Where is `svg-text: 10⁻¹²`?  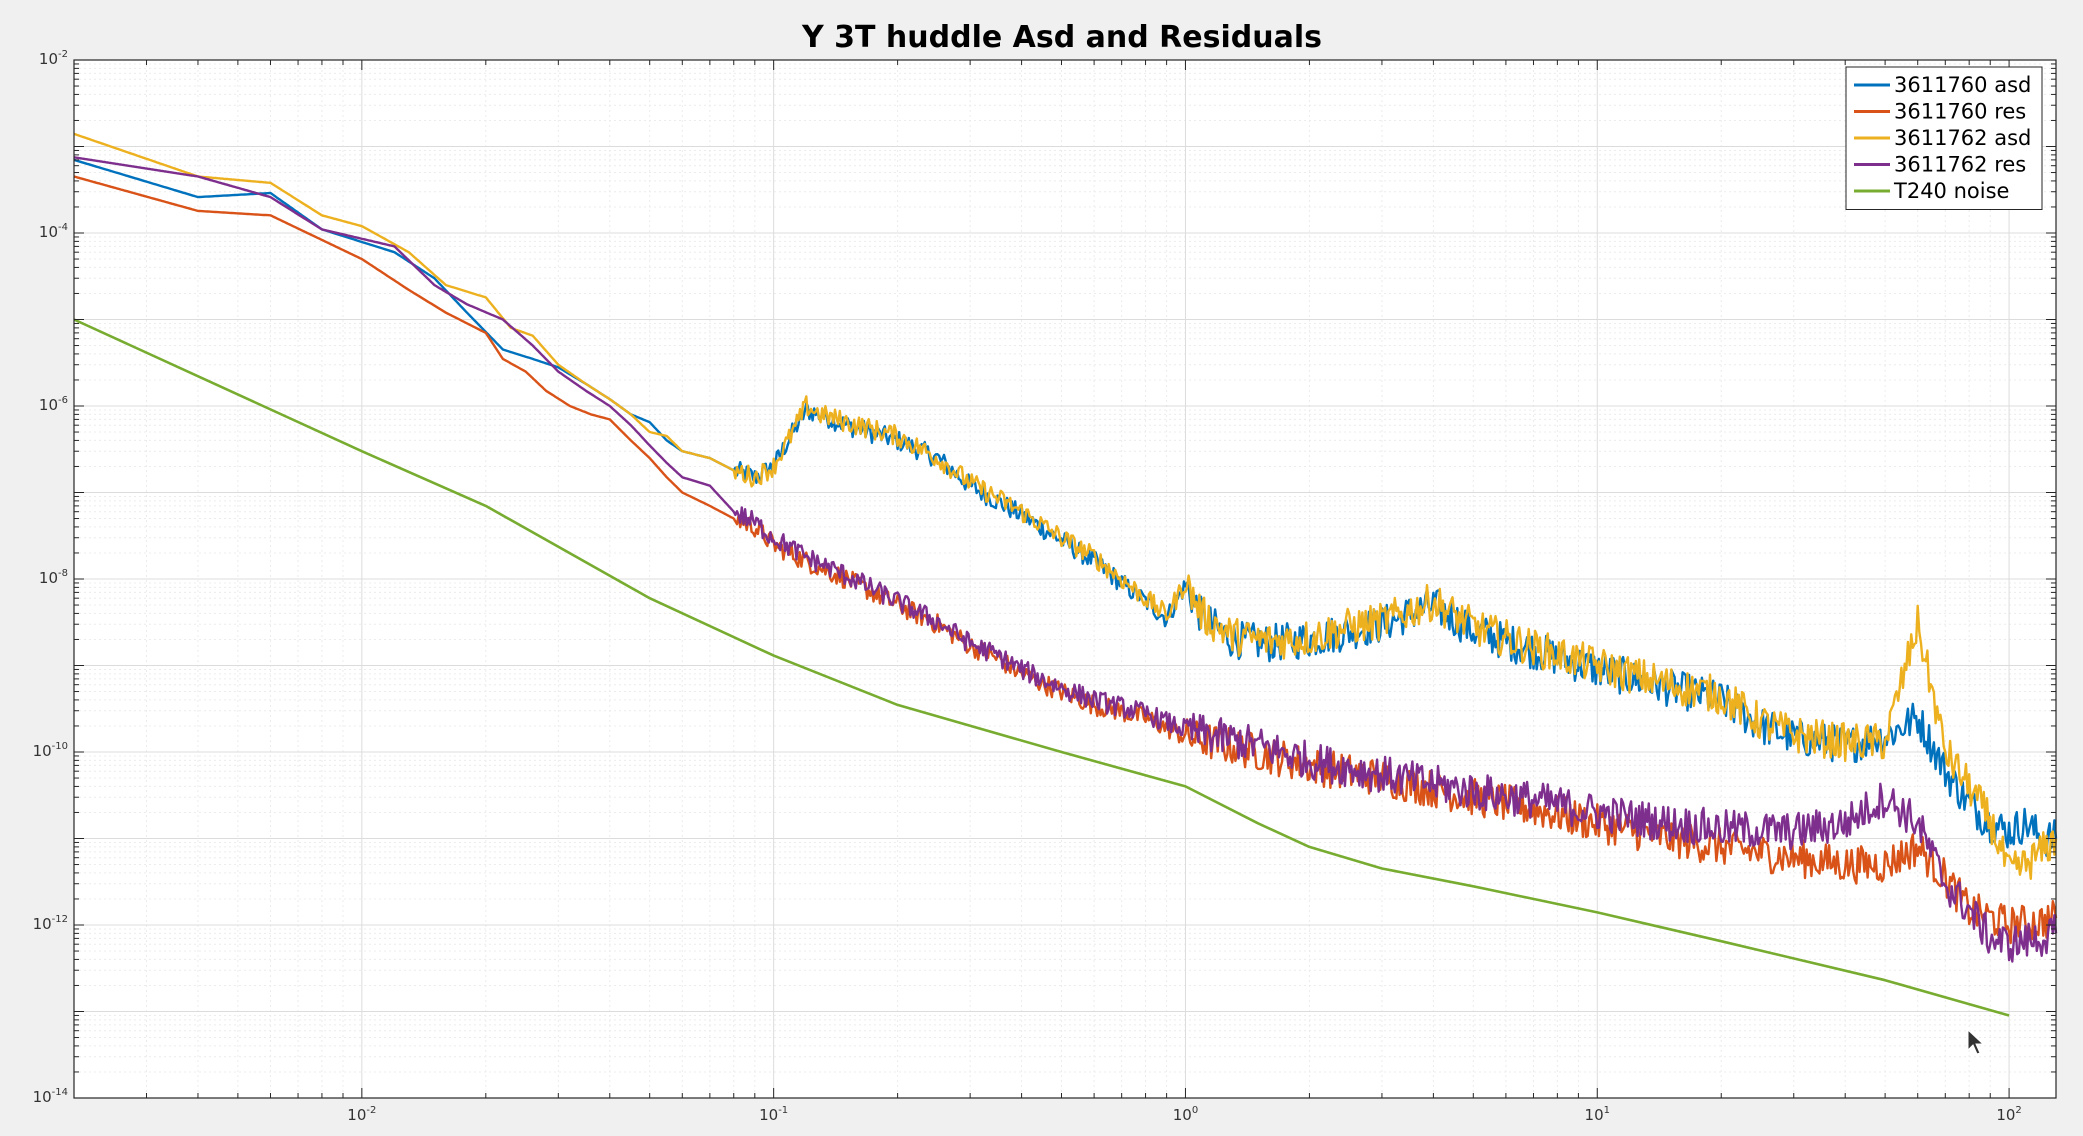 svg-text: 10⁻¹² is located at coordinates (50, 923).